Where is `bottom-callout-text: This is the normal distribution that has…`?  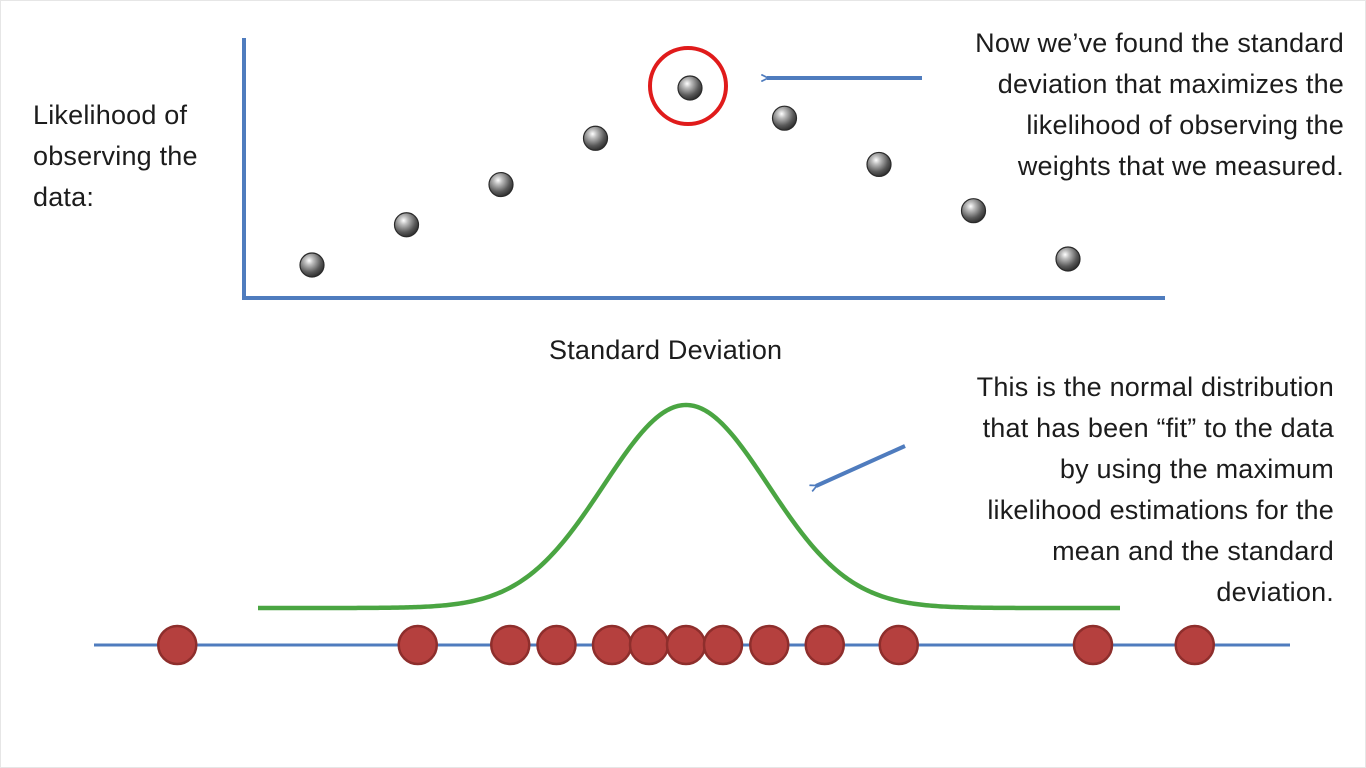
bottom-callout-text: This is the normal distribution that has… is located at coordinates (1155, 490).